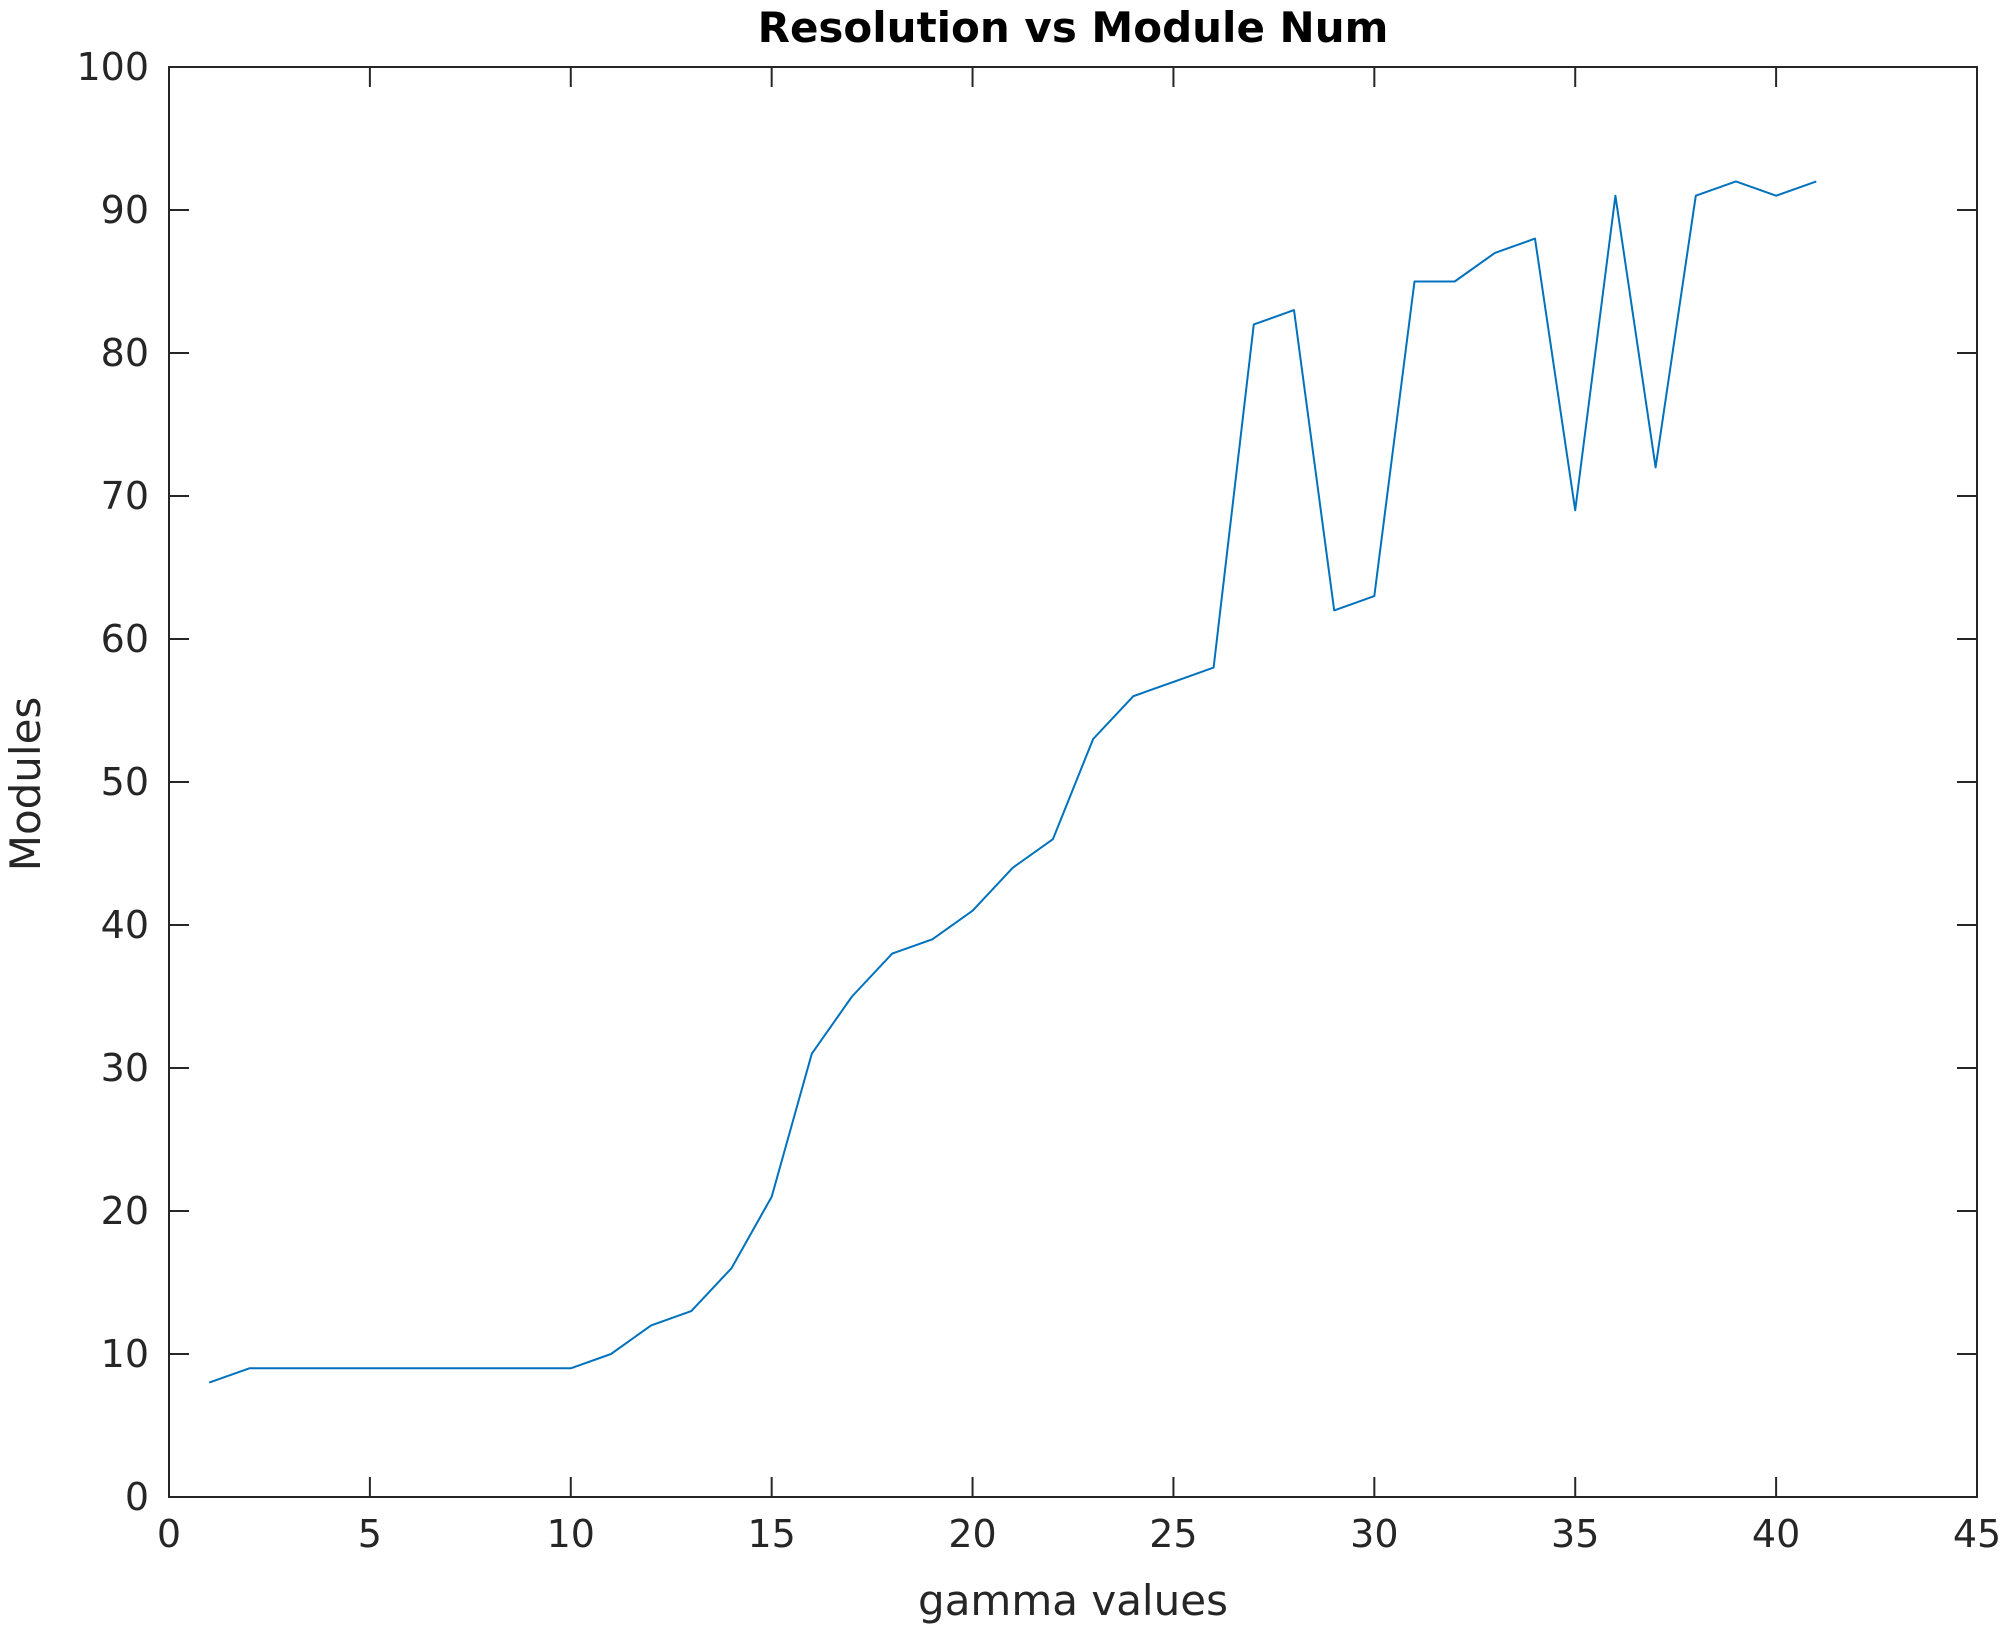  Describe the element at coordinates (1374, 1534) in the screenshot. I see `x-tick-label: 30` at that location.